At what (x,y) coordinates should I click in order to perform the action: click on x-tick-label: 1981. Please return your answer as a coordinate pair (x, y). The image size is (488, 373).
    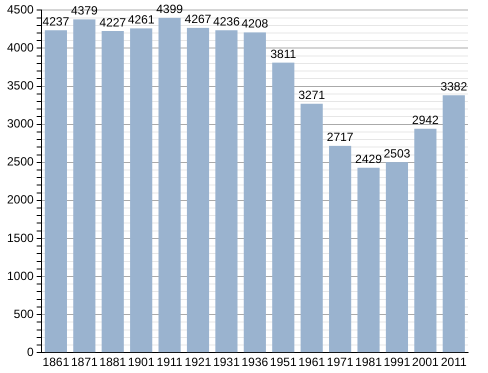
    Looking at the image, I should click on (368, 362).